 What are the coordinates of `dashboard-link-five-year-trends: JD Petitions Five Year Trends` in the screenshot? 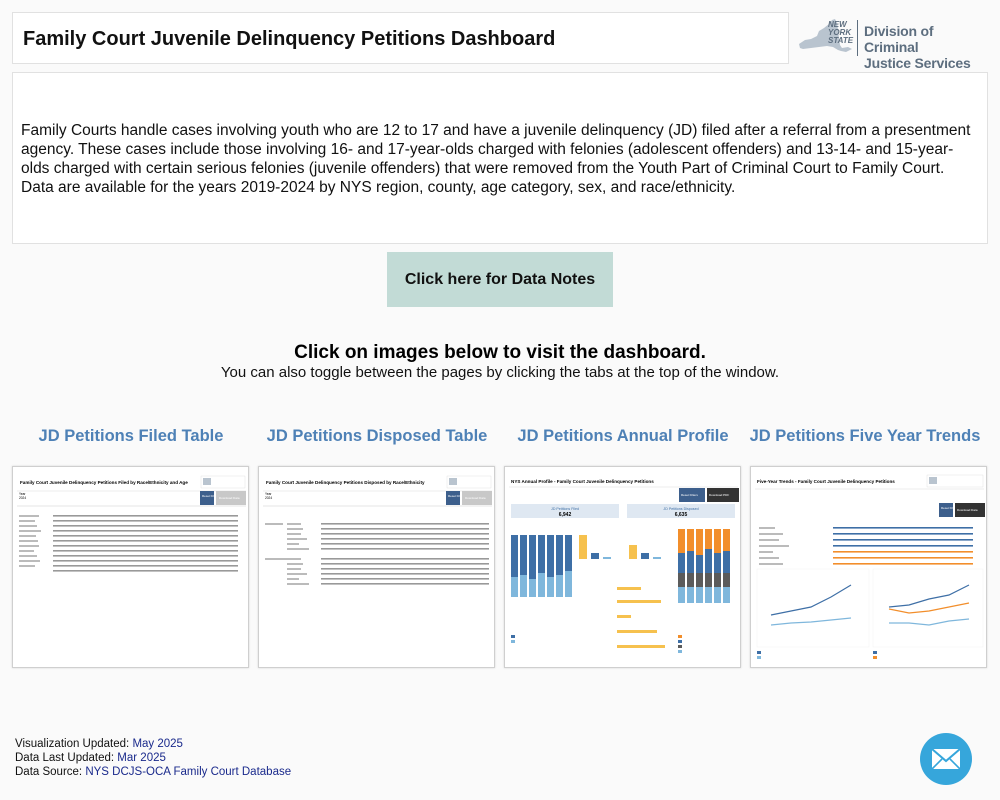 It's located at (865, 436).